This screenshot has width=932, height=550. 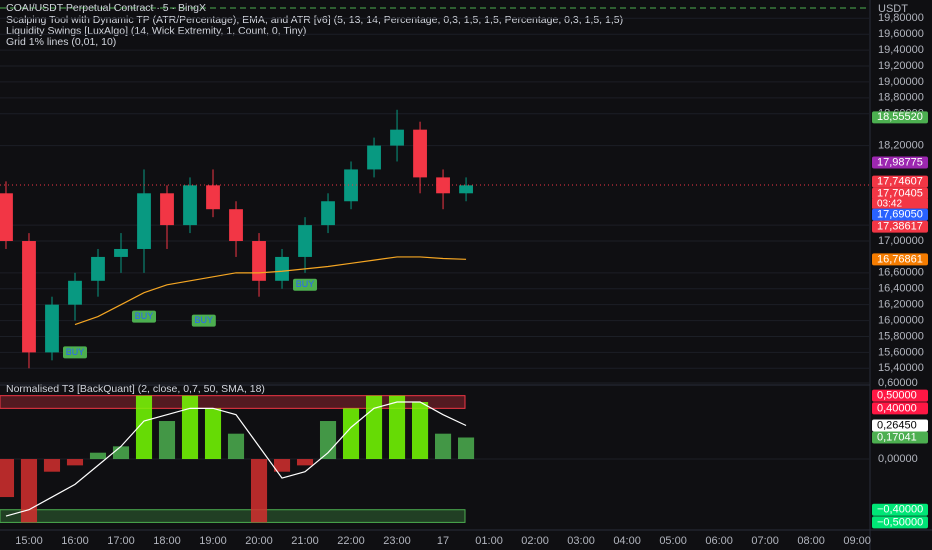 What do you see at coordinates (581, 541) in the screenshot?
I see `x-tick-label: 03:00` at bounding box center [581, 541].